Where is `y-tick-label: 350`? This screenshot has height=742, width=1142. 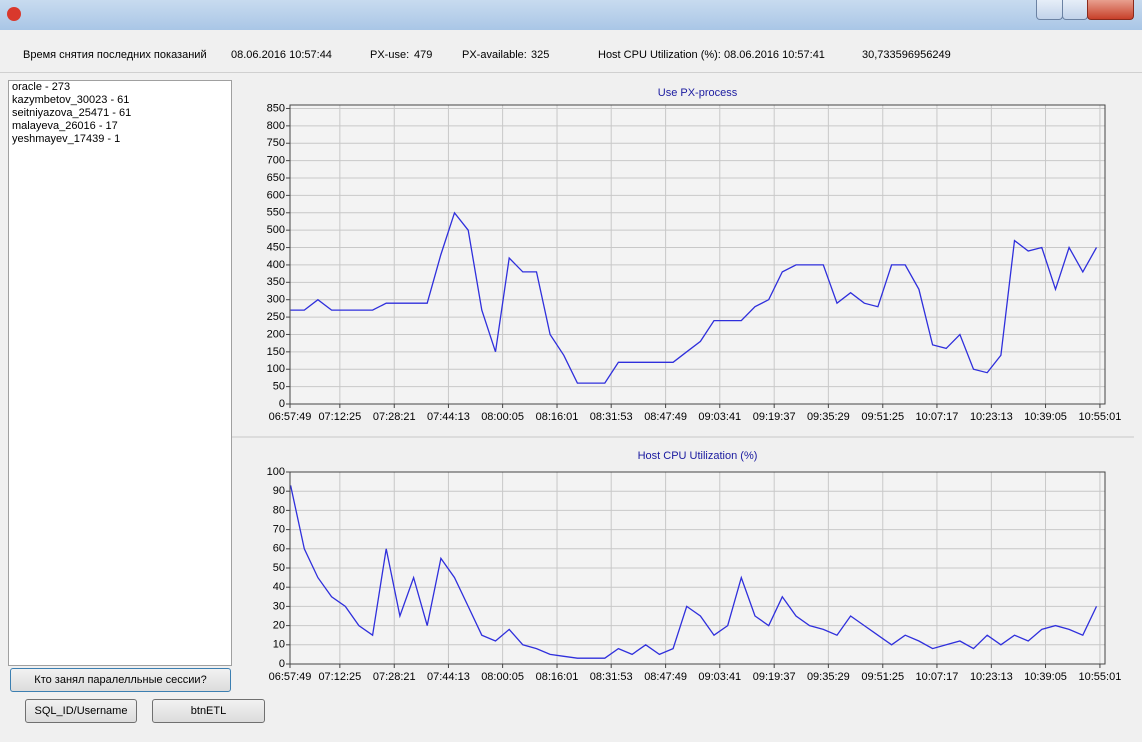 y-tick-label: 350 is located at coordinates (276, 282).